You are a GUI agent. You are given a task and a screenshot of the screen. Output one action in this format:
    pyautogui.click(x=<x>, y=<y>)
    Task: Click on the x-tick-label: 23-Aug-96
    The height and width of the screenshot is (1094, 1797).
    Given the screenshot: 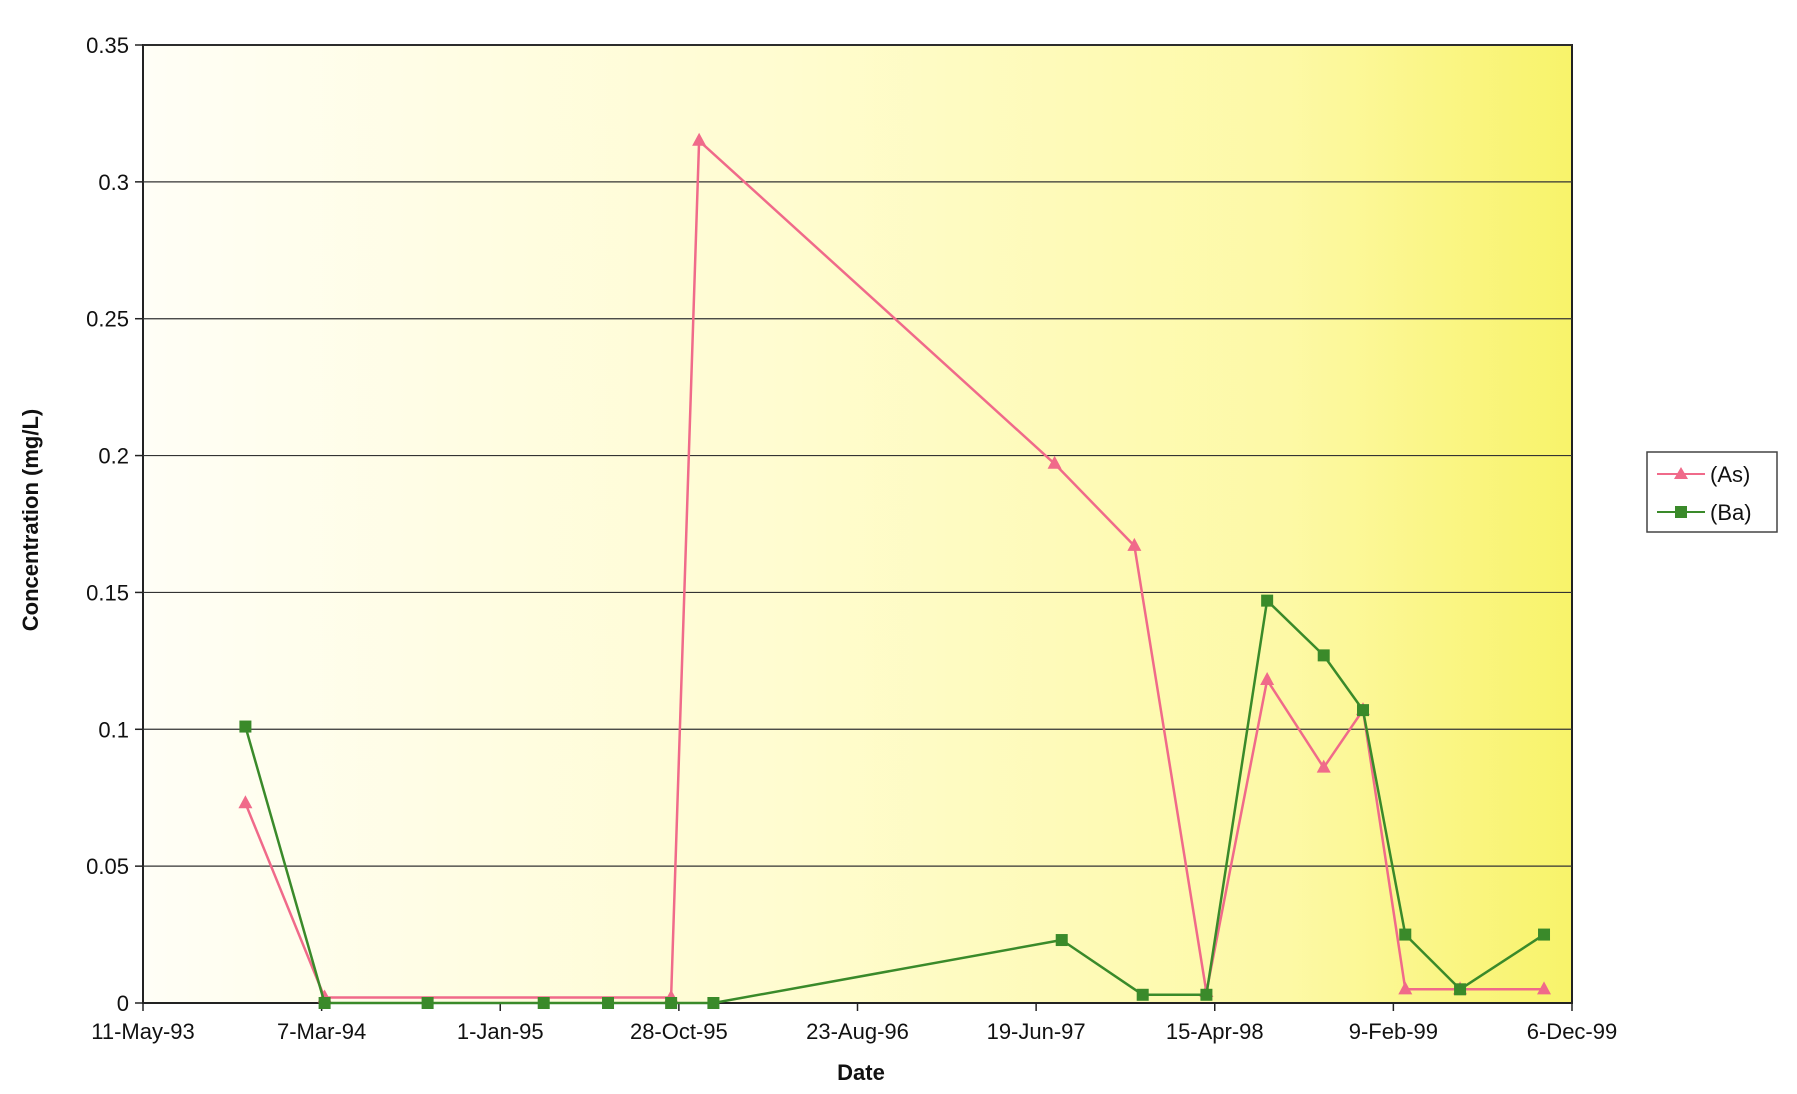 What is the action you would take?
    pyautogui.click(x=857, y=1031)
    